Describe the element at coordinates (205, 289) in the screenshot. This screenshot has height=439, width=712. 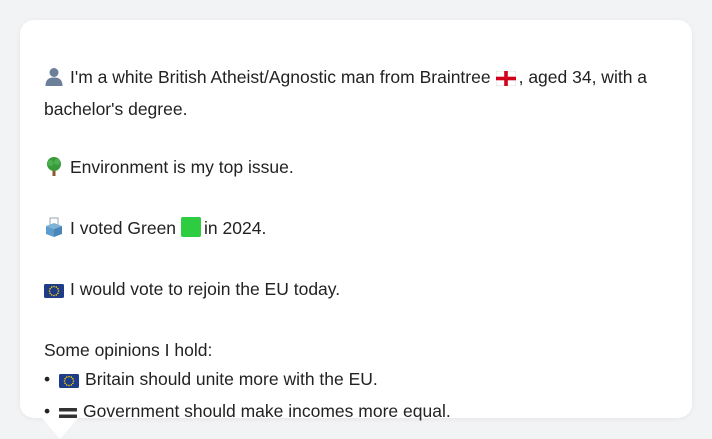
I see `eu-text: I would vote to rejoin the EU today.` at that location.